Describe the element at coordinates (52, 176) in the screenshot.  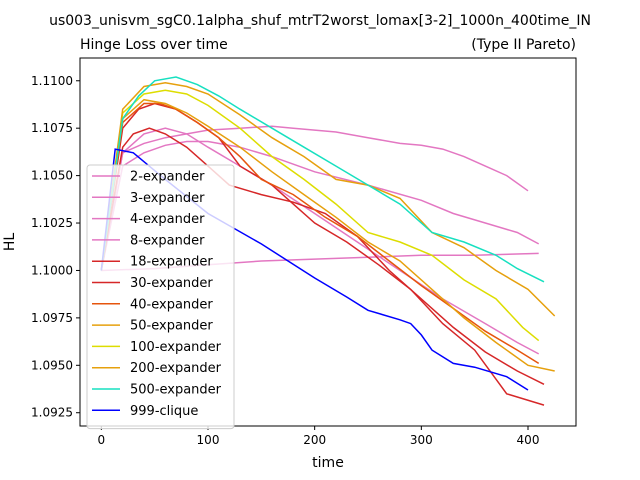
I see `y-tick-label: 1.1050` at that location.